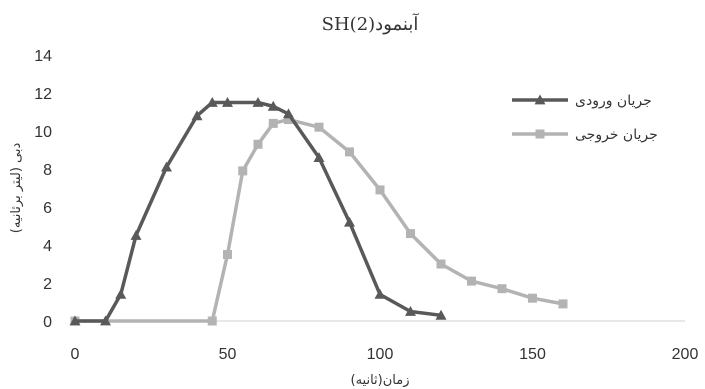  What do you see at coordinates (47, 284) in the screenshot?
I see `y-tick-label: 2` at bounding box center [47, 284].